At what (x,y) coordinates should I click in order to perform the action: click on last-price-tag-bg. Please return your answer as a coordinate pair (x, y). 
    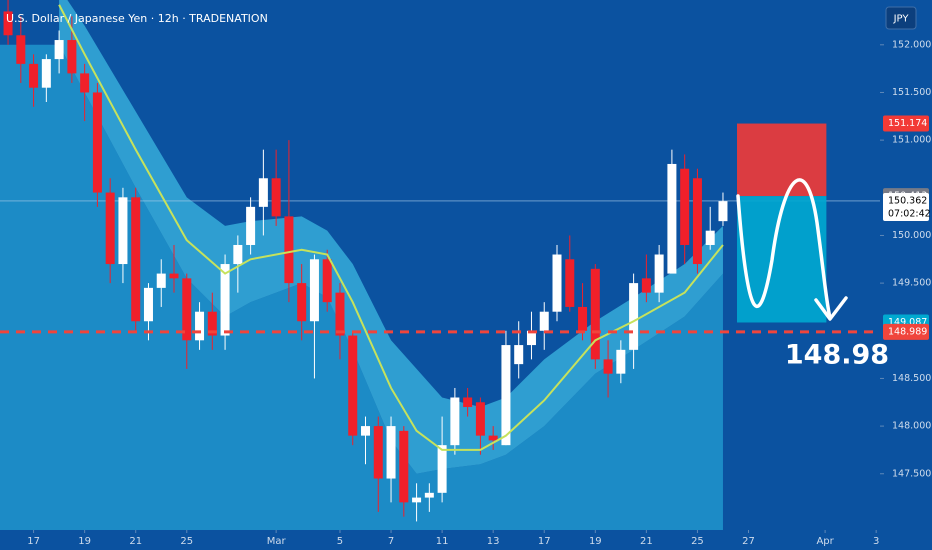
    Looking at the image, I should click on (906, 206).